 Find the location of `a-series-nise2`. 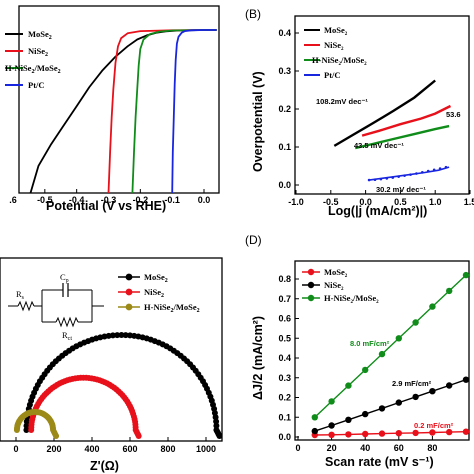

a-series-nise2 is located at coordinates (162, 111).